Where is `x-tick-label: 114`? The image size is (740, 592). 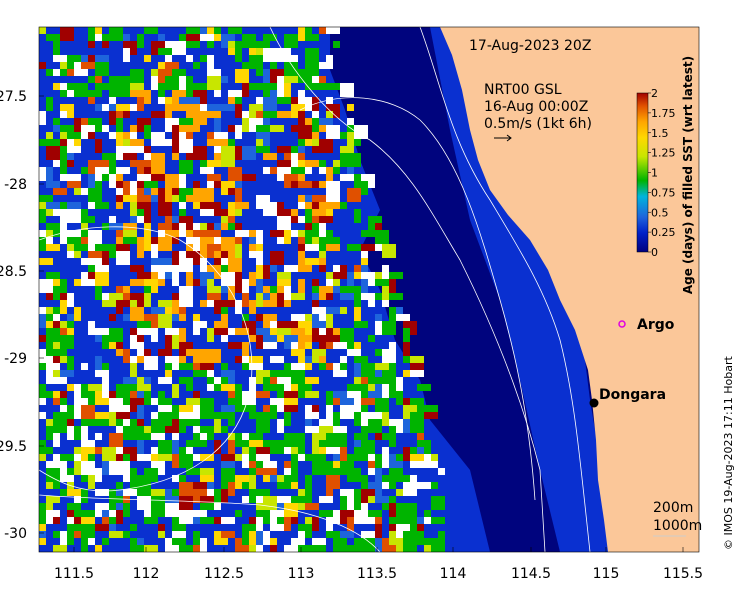 x-tick-label: 114 is located at coordinates (453, 574).